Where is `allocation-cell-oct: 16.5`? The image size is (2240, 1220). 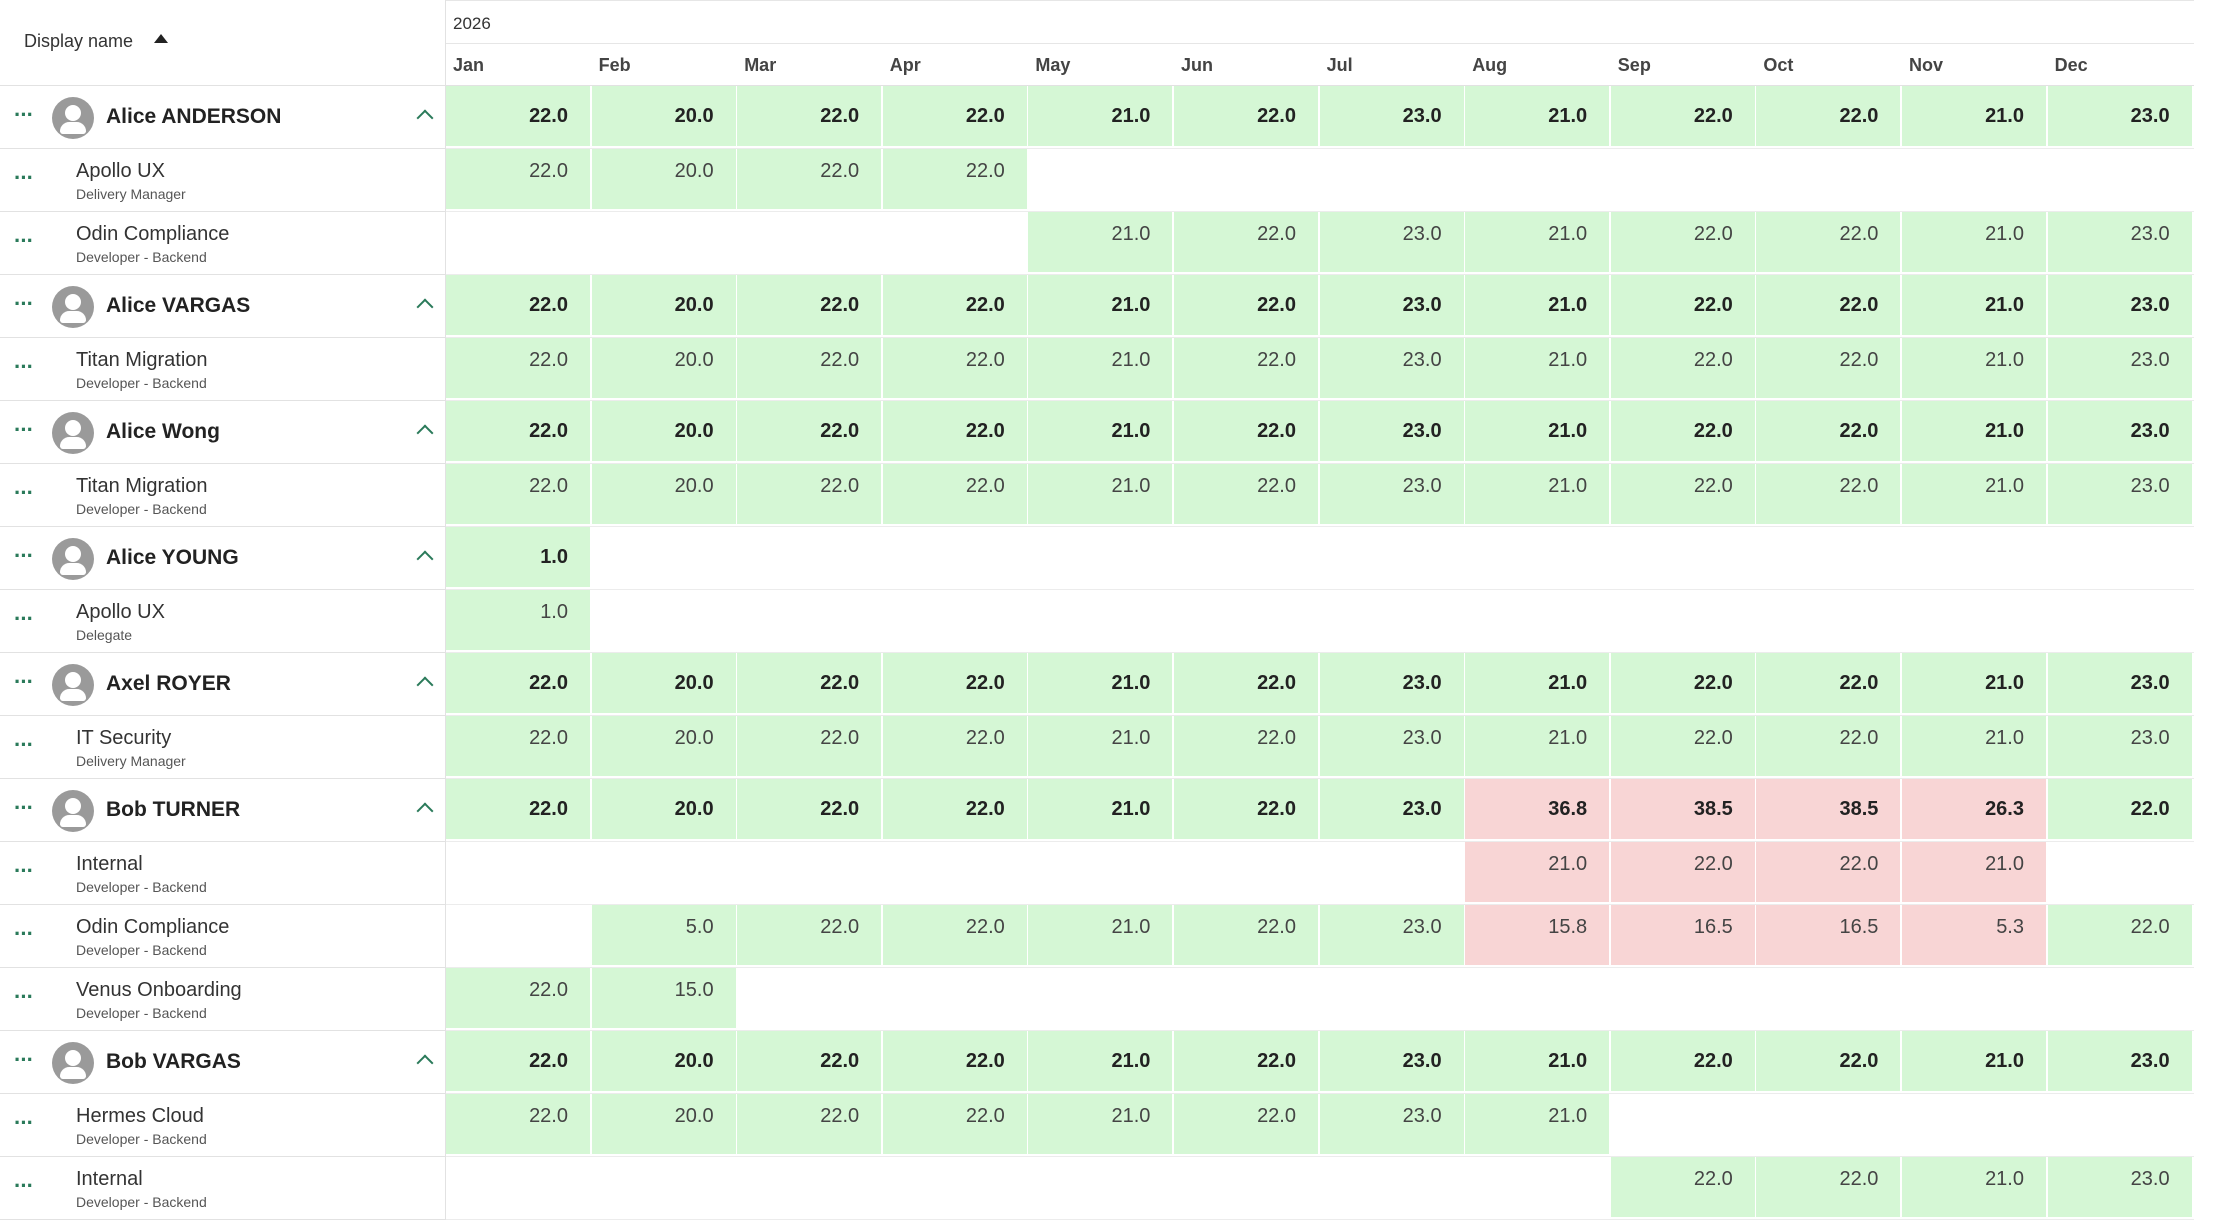
allocation-cell-oct: 16.5 is located at coordinates (1828, 935).